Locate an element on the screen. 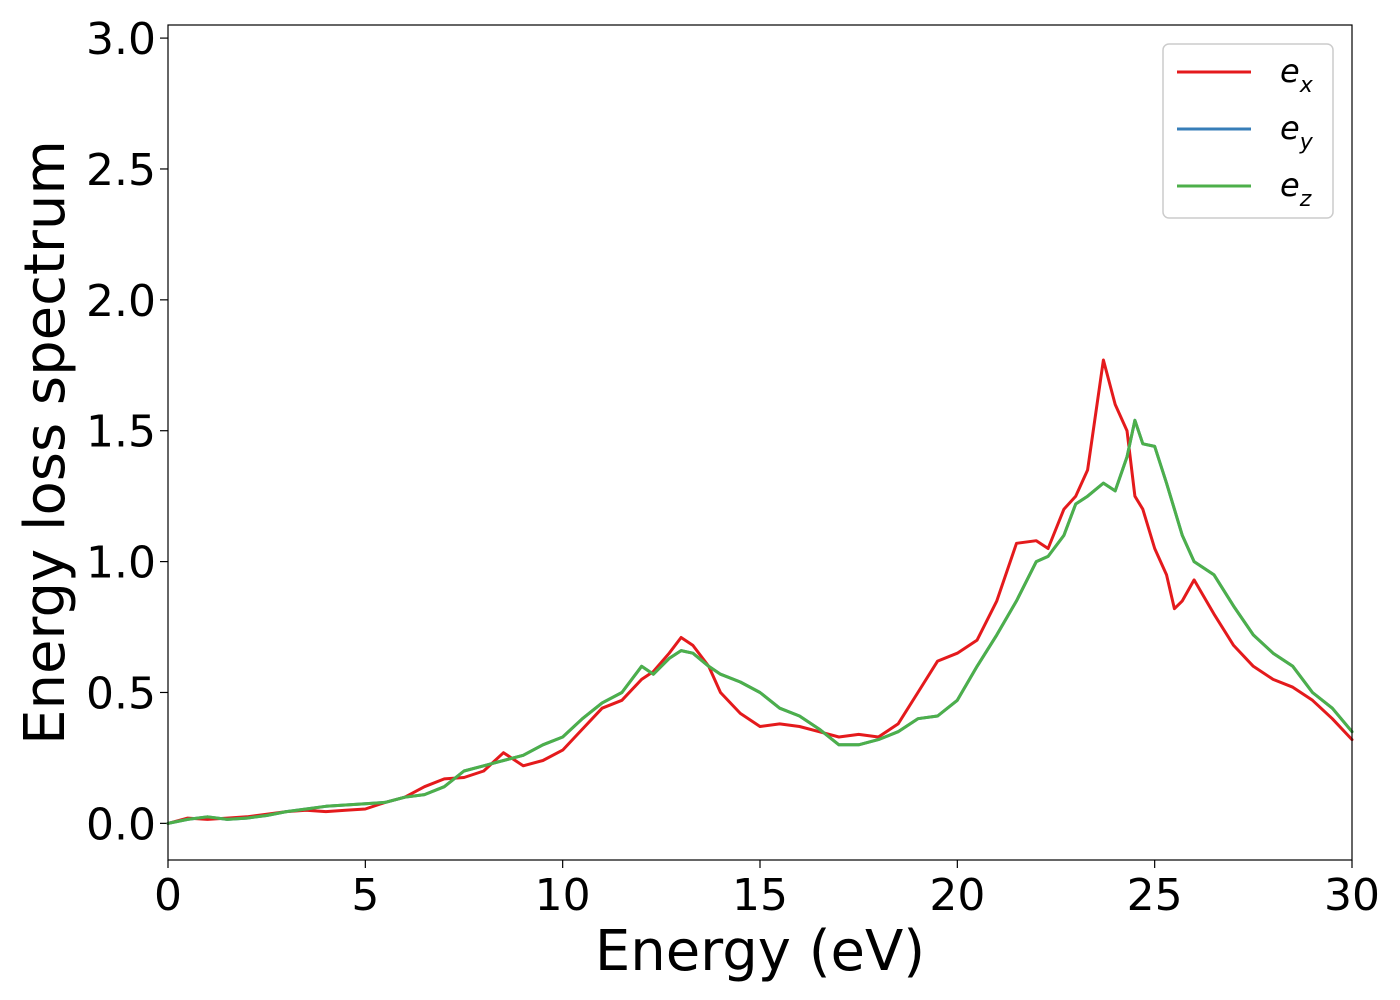  legend-label-x: ex is located at coordinates (1297, 75).